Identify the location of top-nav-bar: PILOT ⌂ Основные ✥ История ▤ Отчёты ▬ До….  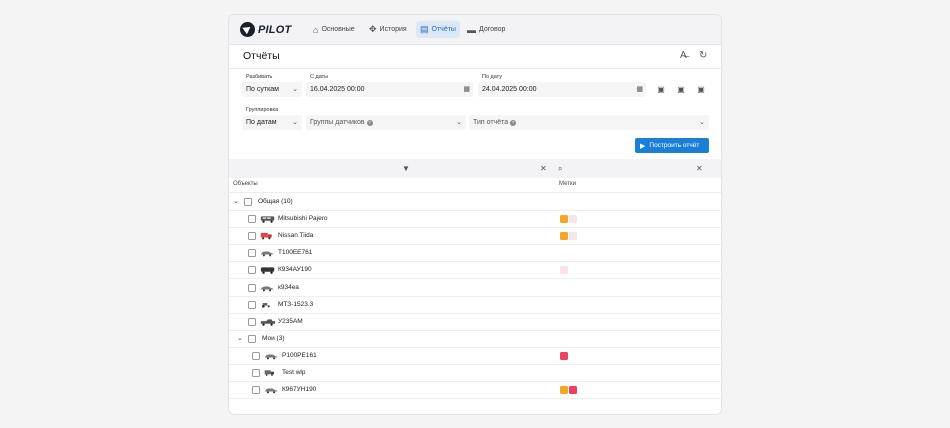
(475, 30).